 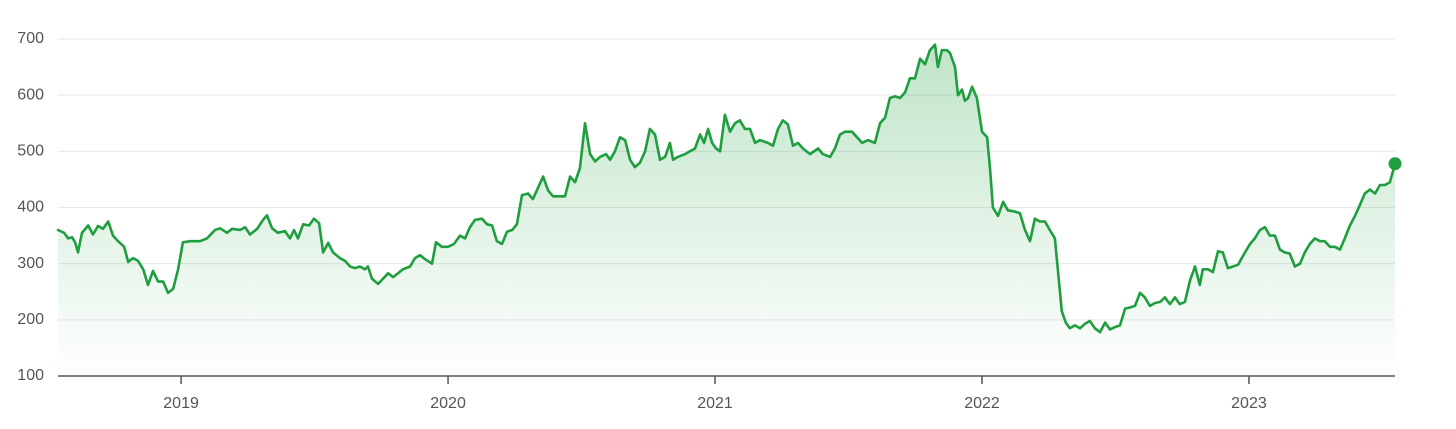 I want to click on x-tick-label: 2021, so click(x=715, y=403).